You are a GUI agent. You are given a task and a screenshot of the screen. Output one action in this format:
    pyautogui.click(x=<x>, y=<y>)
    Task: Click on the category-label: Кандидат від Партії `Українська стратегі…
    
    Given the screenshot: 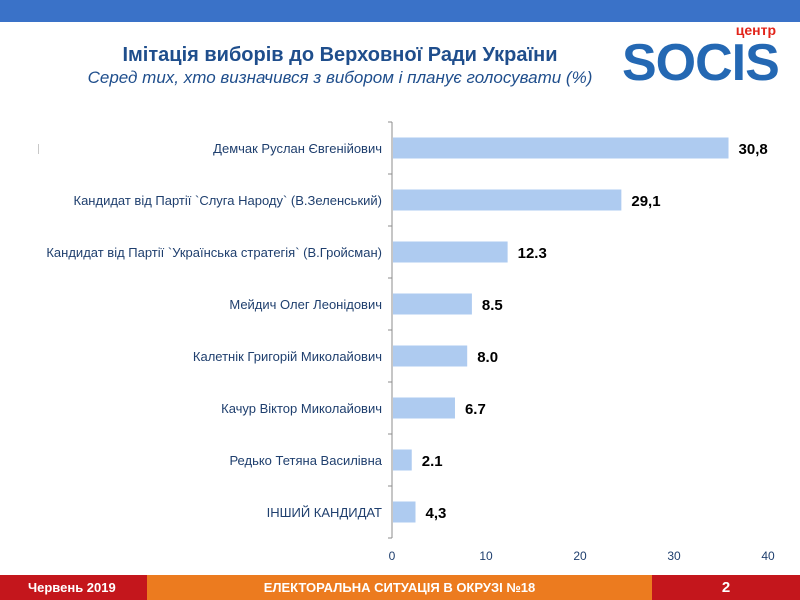 What is the action you would take?
    pyautogui.click(x=214, y=252)
    